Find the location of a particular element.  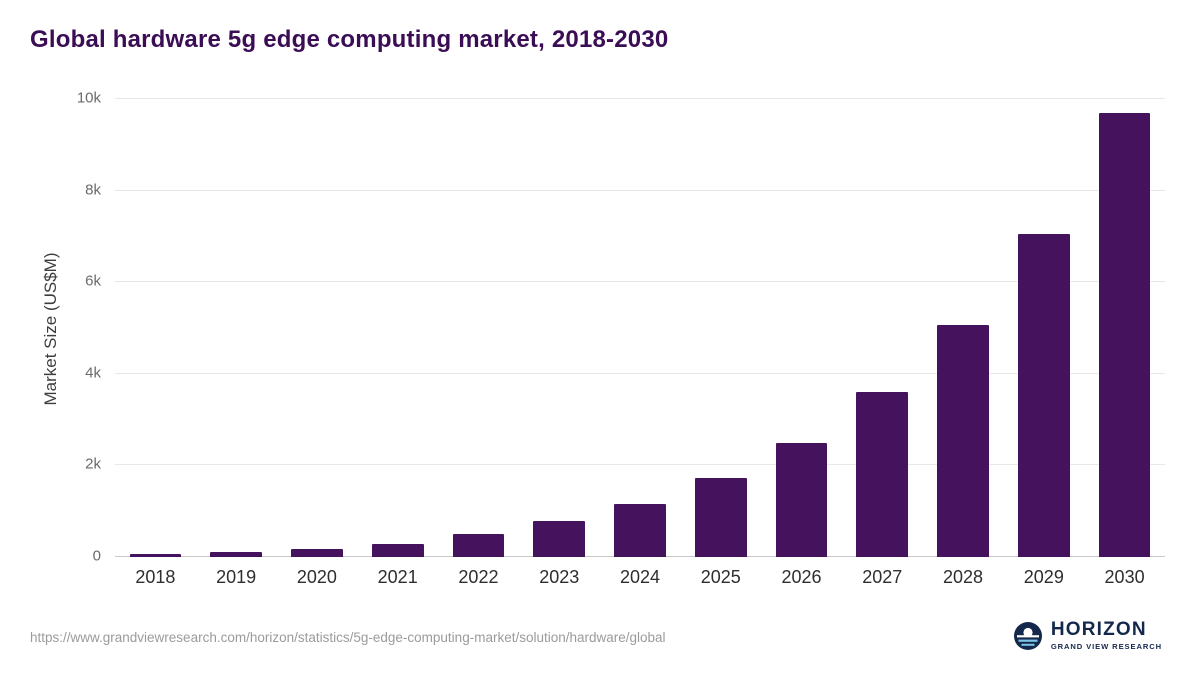

x-tick-label: 2027 is located at coordinates (882, 577).